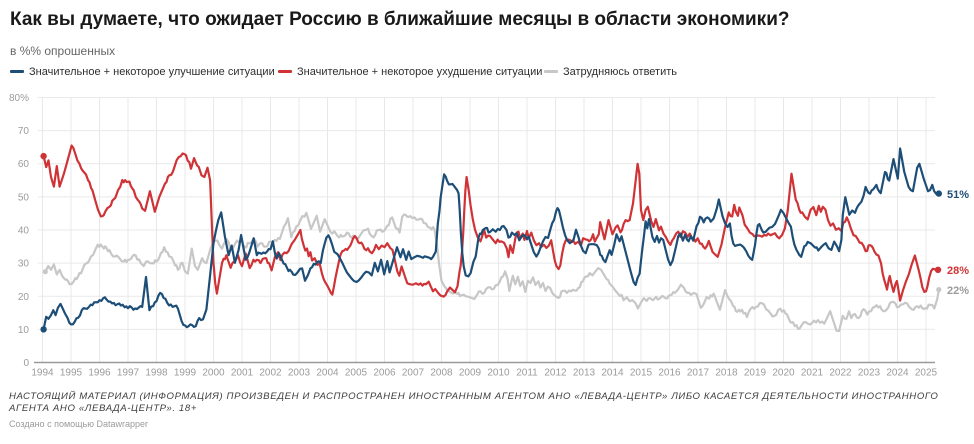  Describe the element at coordinates (897, 373) in the screenshot. I see `svg-text: 2024` at that location.